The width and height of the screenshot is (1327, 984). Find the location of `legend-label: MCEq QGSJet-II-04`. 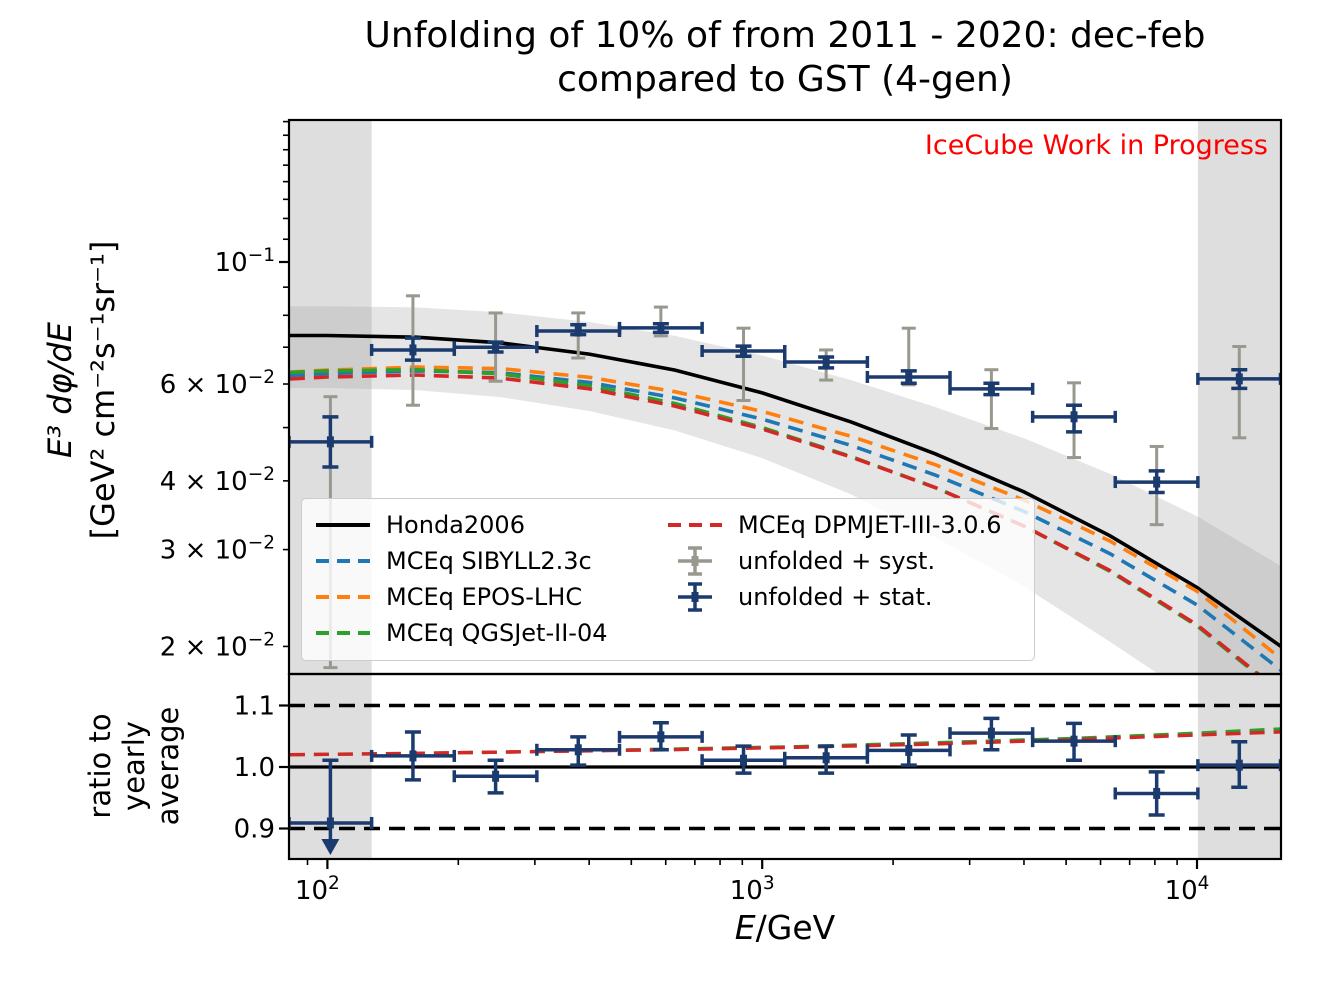

legend-label: MCEq QGSJet-II-04 is located at coordinates (497, 633).